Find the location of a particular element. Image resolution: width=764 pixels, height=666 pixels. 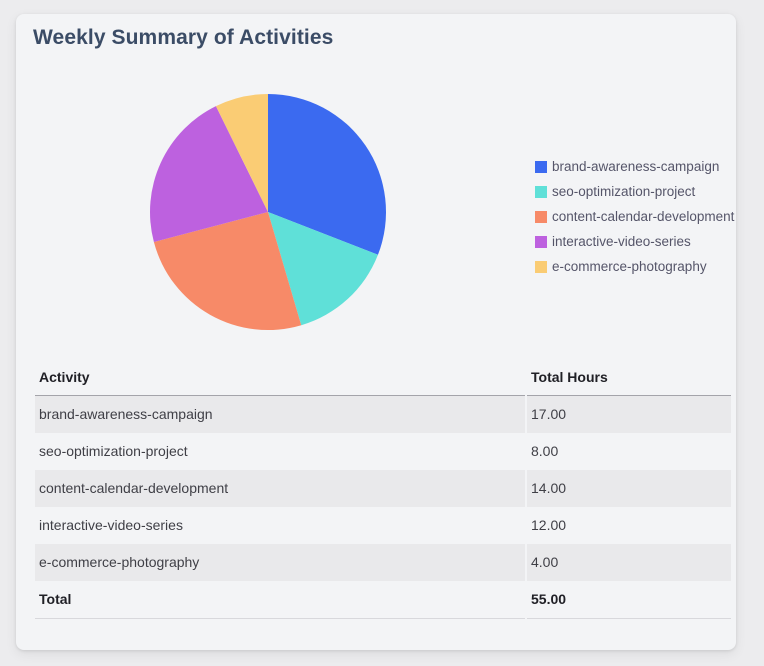

total-label-cell: Total is located at coordinates (280, 600).